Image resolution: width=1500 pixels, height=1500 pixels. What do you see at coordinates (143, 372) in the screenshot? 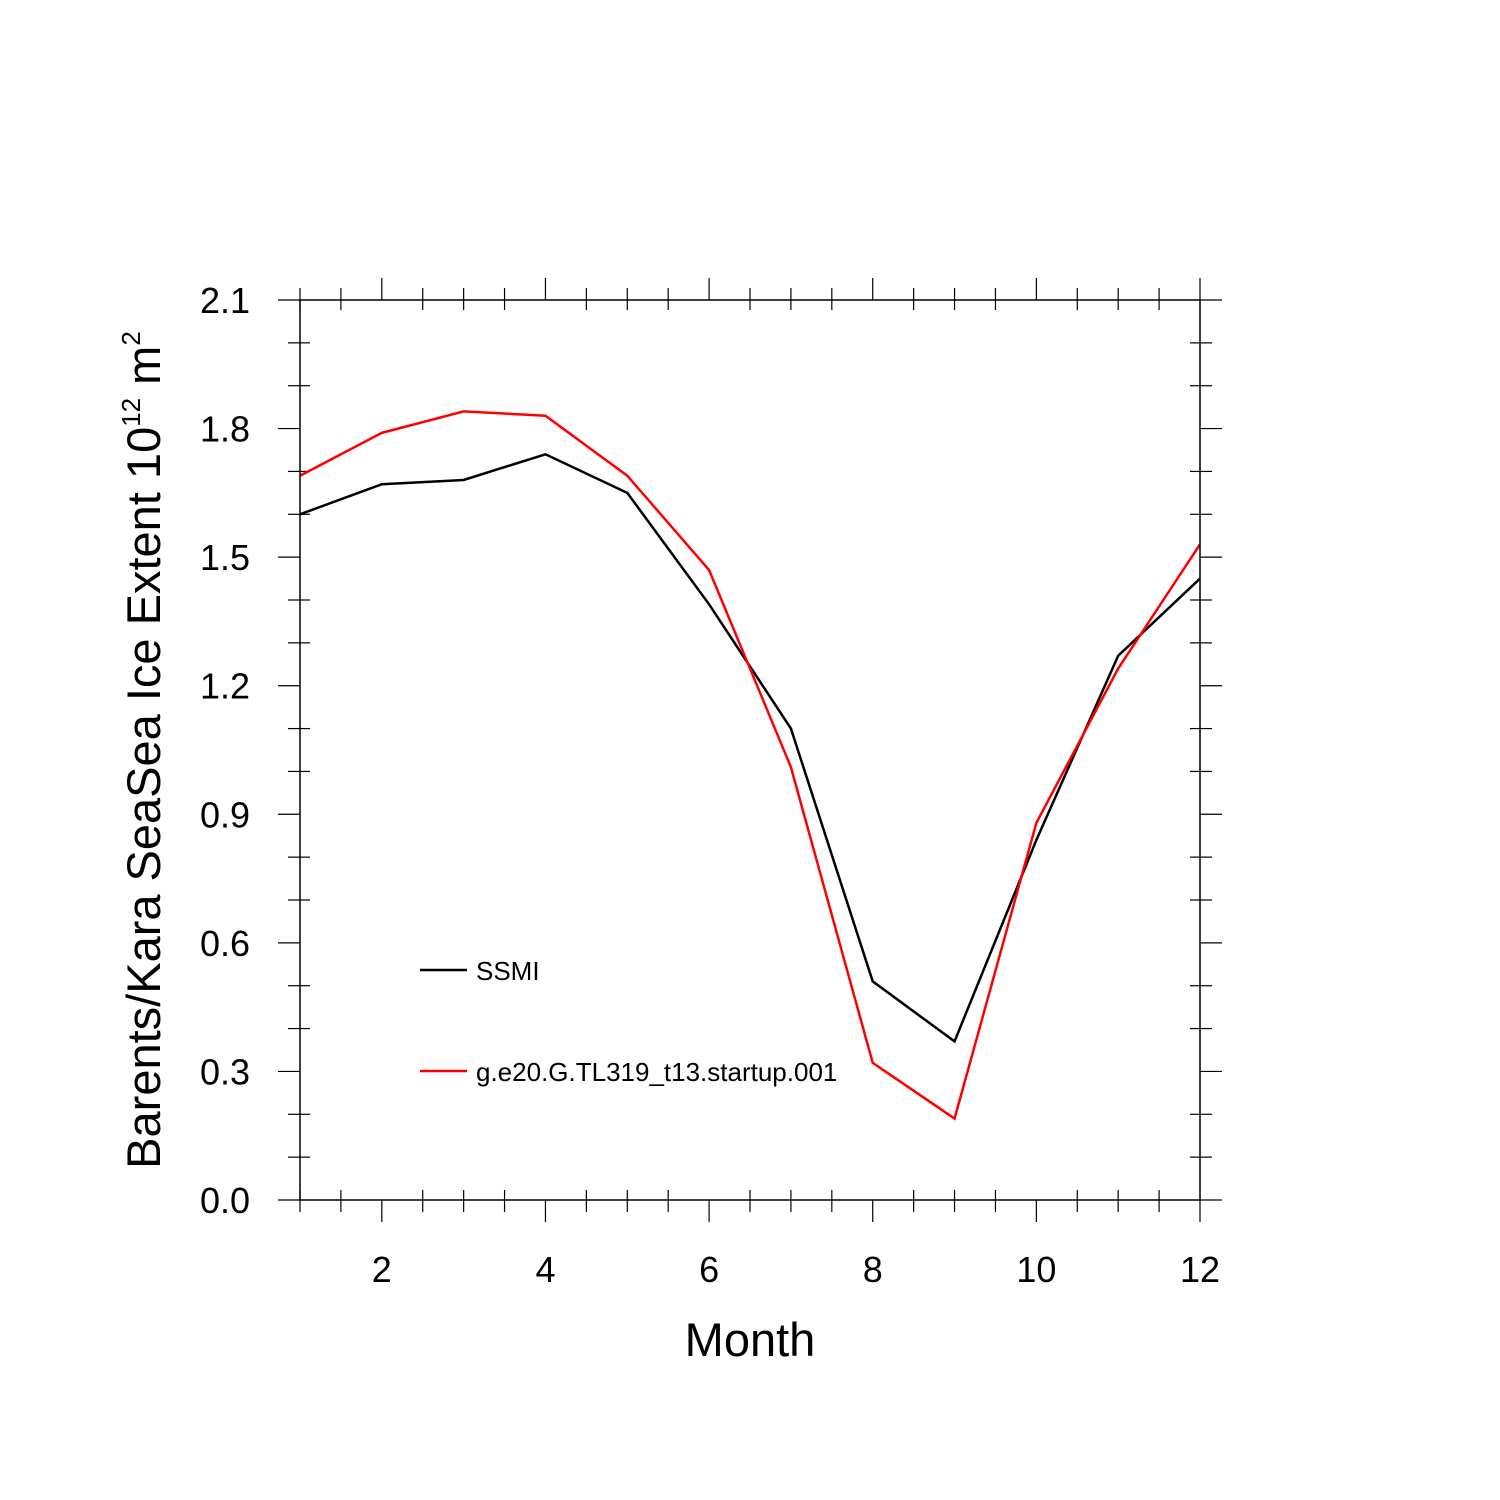
I see `y-axis-title-unit: m` at bounding box center [143, 372].